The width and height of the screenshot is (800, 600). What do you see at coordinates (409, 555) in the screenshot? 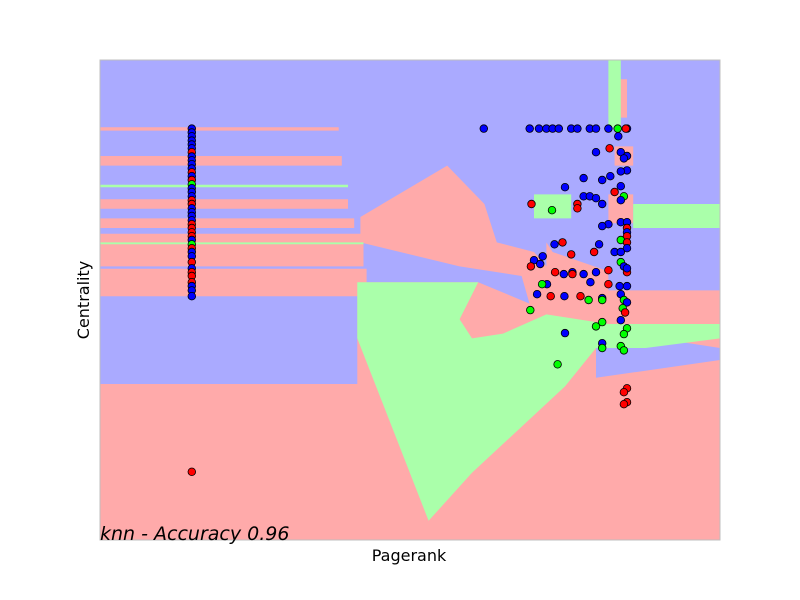
I see `x-axis-label: Pagerank` at bounding box center [409, 555].